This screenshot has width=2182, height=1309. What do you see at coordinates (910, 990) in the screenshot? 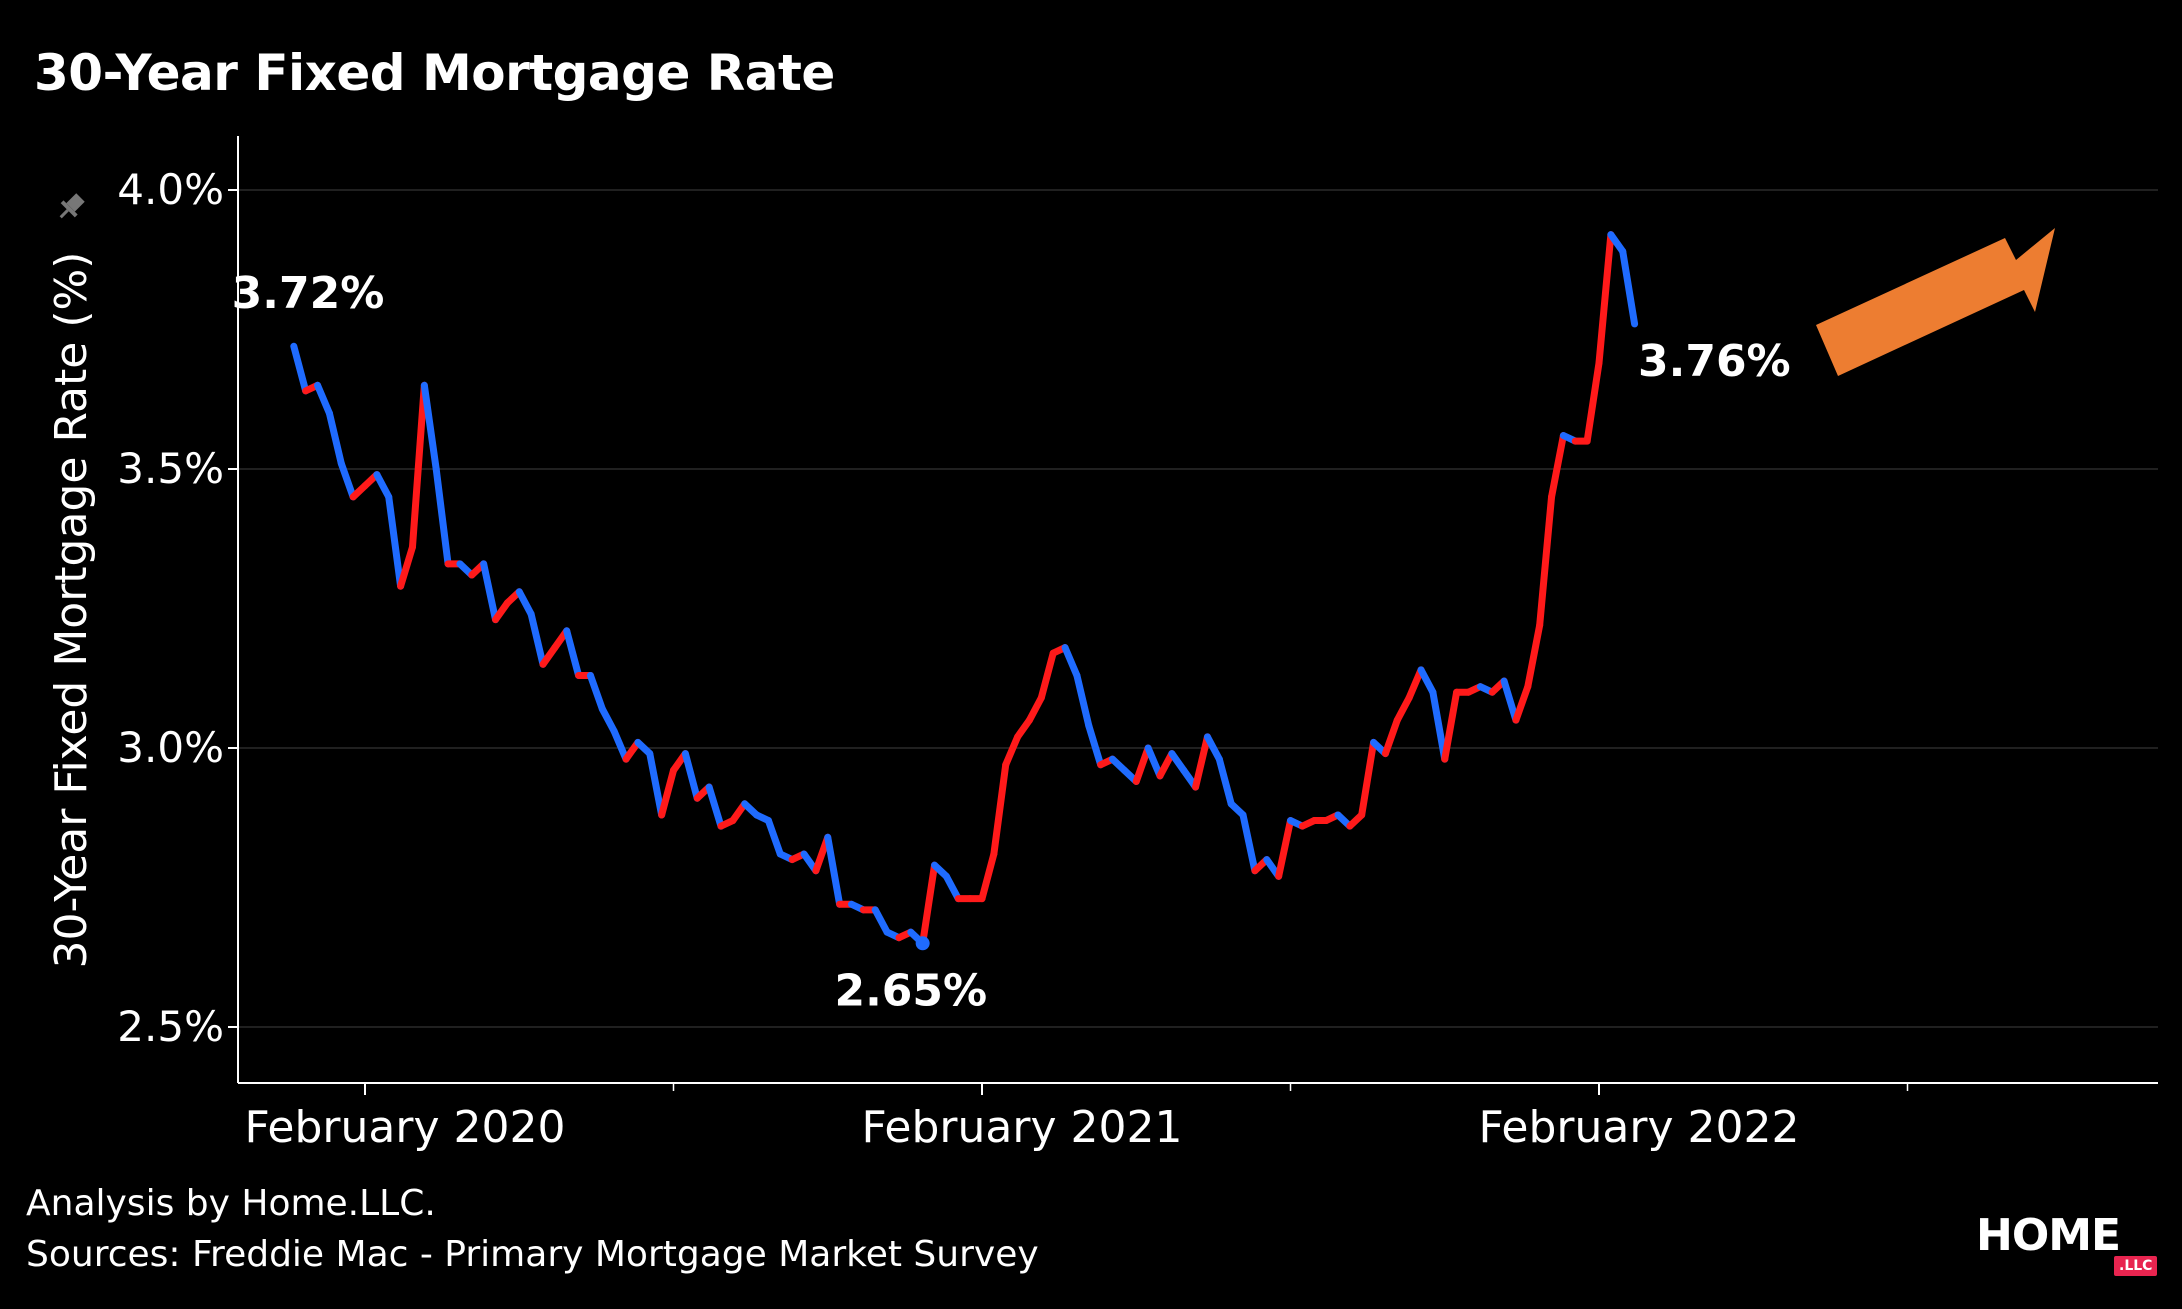
I see `data-label: 2.65%` at bounding box center [910, 990].